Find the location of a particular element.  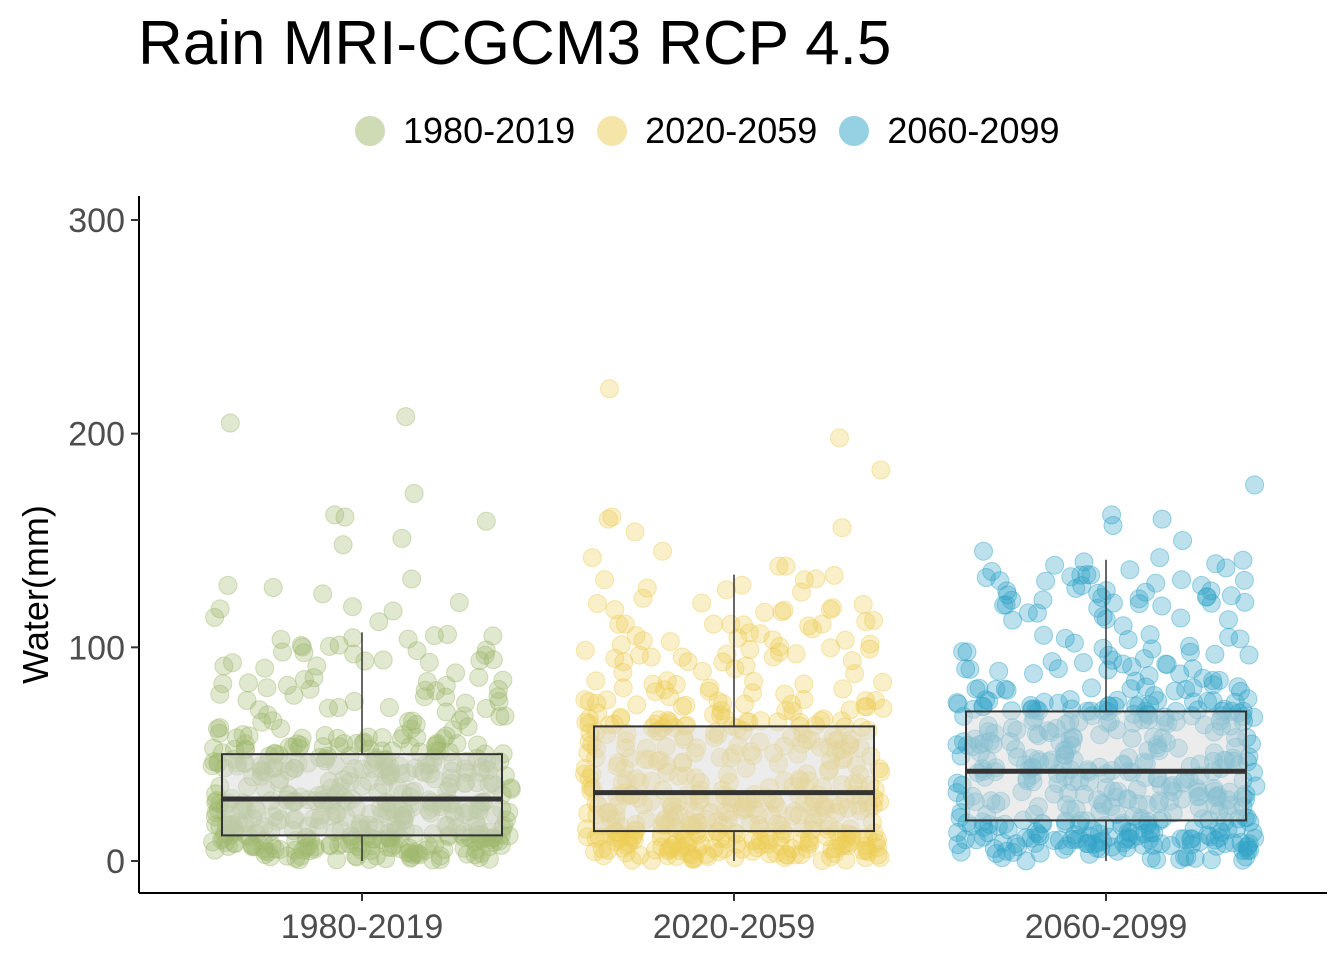

x-tick-label: 2020-2059 is located at coordinates (734, 927).